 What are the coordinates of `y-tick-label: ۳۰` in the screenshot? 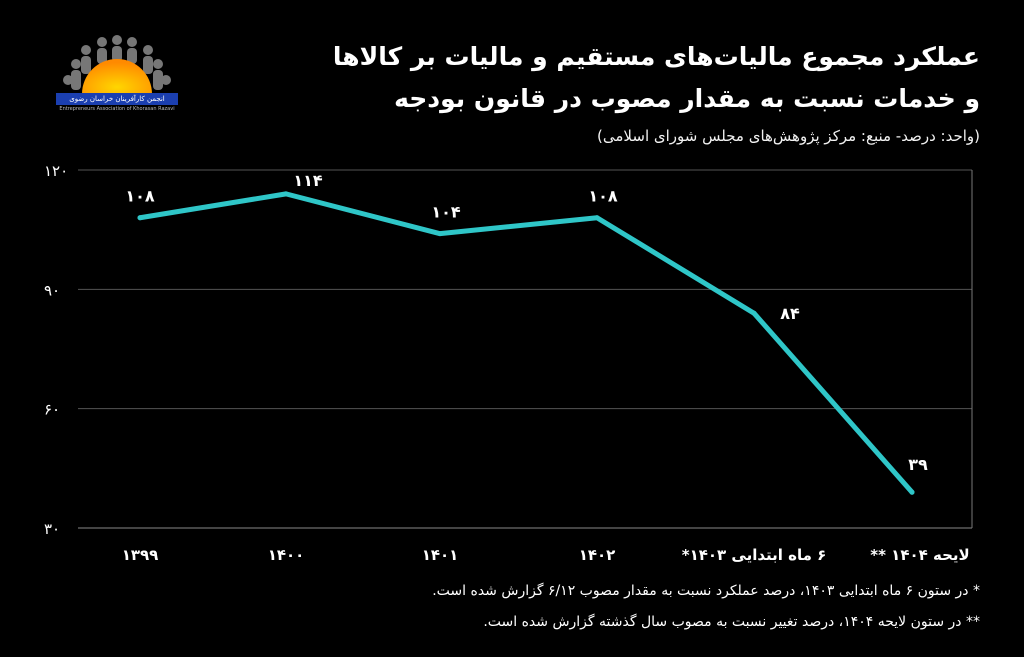 It's located at (52, 529).